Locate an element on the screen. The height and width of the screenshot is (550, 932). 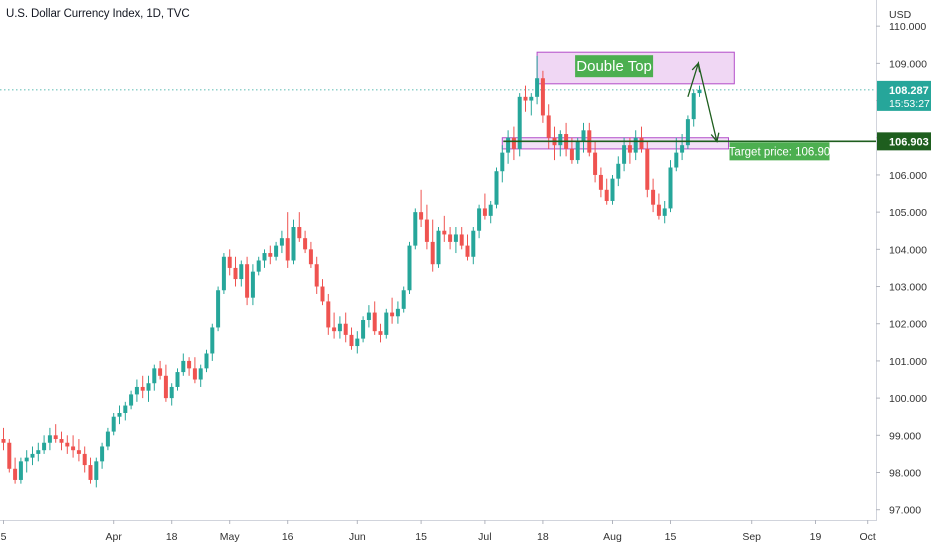
double-top-label-bg is located at coordinates (614, 66).